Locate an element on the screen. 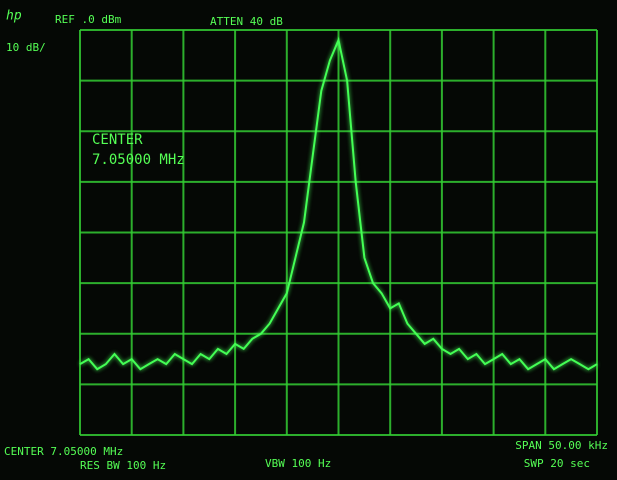 The width and height of the screenshot is (617, 480). screen-annotation: RES BW 100 Hz is located at coordinates (123, 465).